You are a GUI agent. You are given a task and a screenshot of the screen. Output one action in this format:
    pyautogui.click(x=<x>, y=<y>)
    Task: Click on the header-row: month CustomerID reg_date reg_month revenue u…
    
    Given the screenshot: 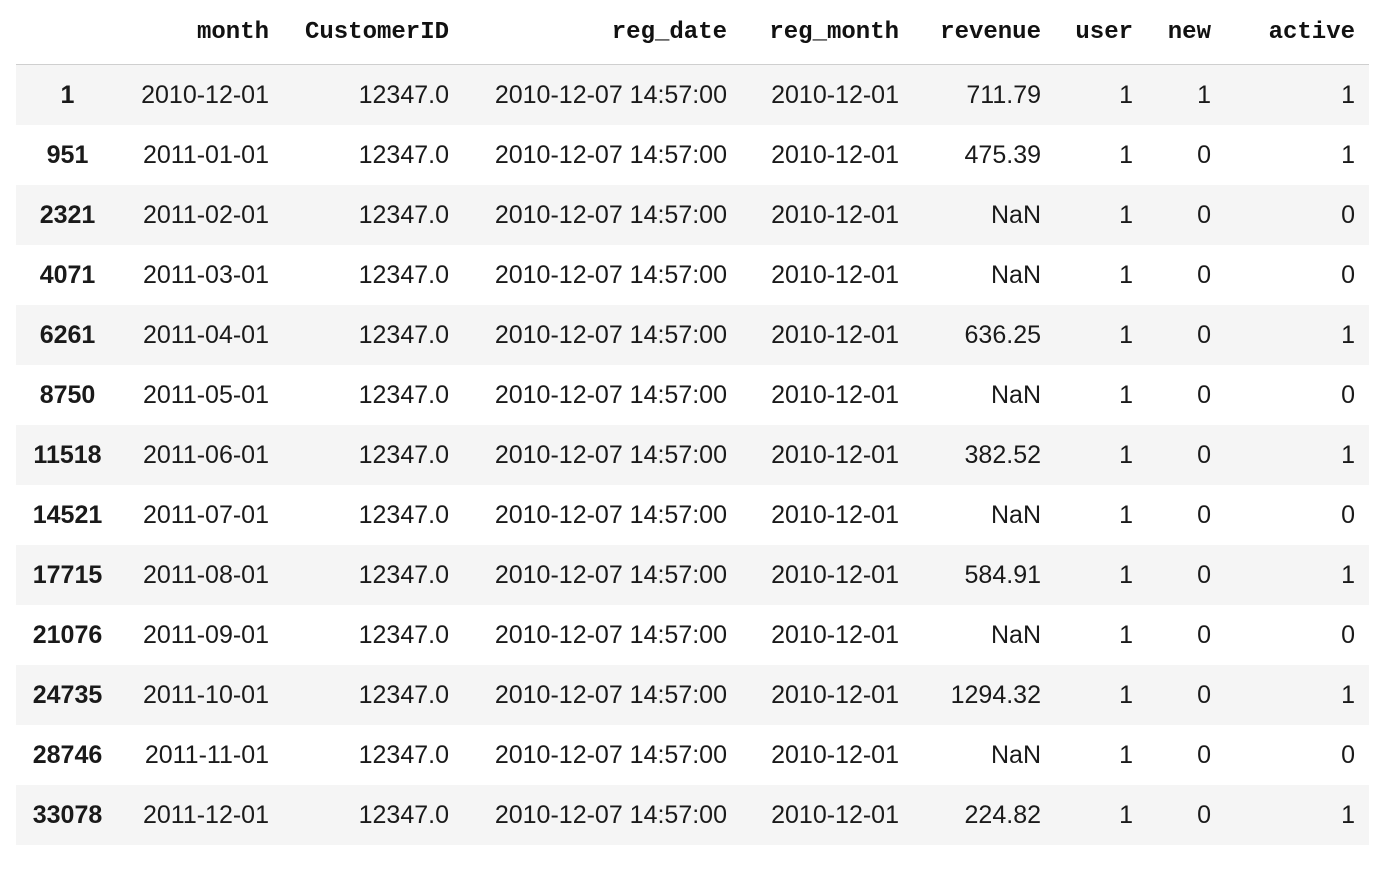 What is the action you would take?
    pyautogui.click(x=692, y=32)
    